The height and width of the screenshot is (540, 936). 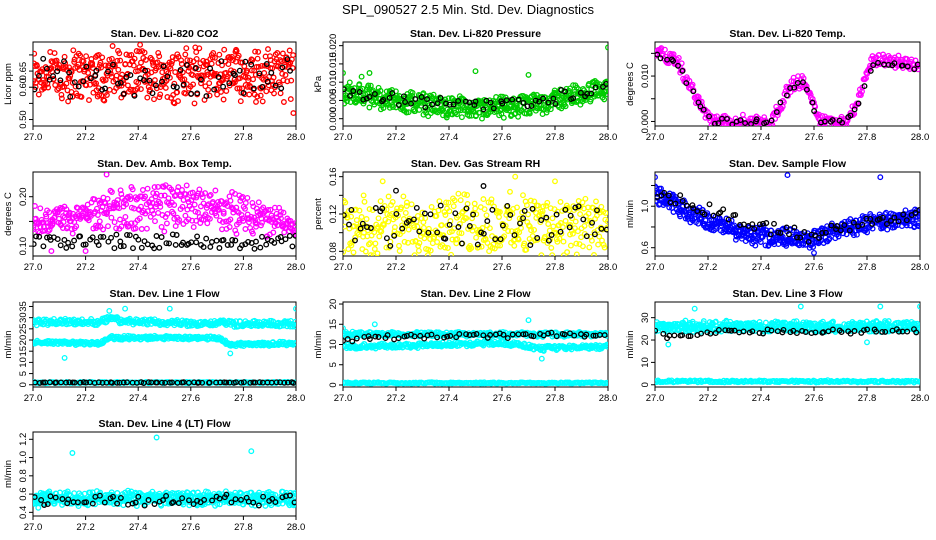 What do you see at coordinates (333, 251) in the screenshot?
I see `y-tick-label: 0.08` at bounding box center [333, 251].